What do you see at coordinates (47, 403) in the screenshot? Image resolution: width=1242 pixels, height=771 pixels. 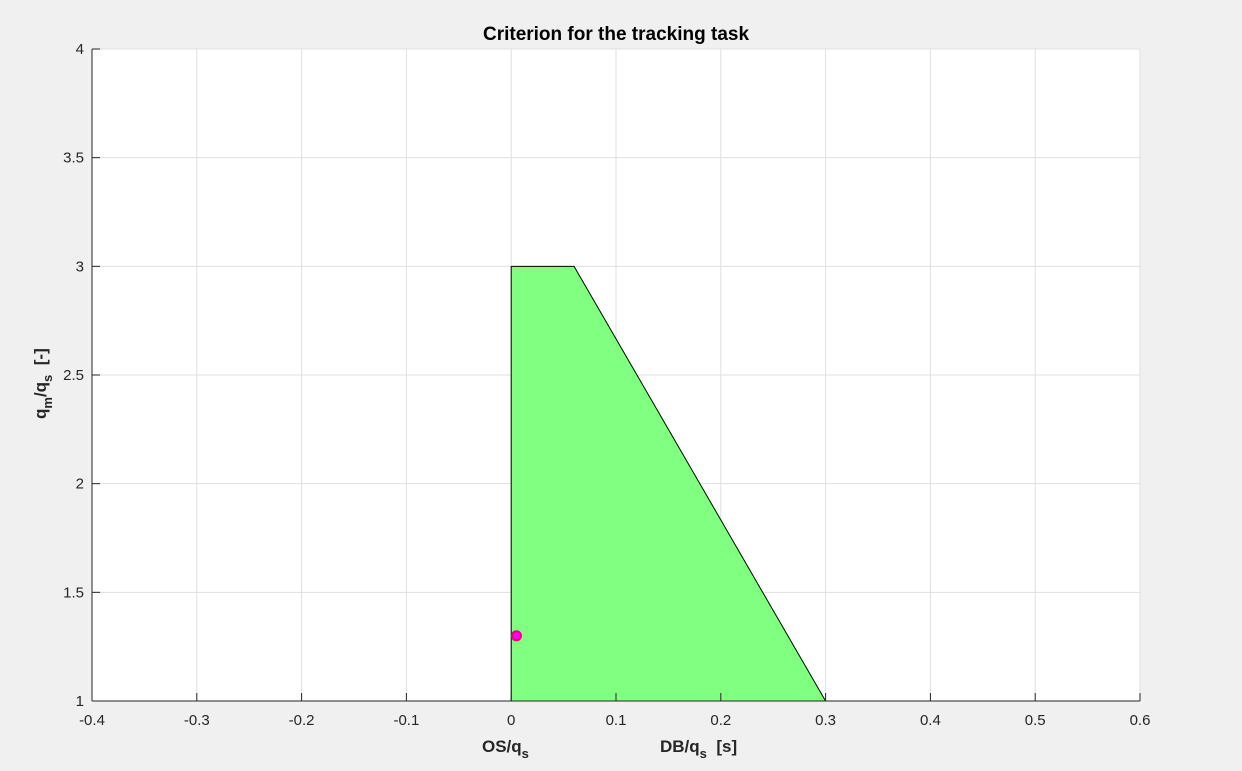 I see `y-axis-label-sub1: m` at bounding box center [47, 403].